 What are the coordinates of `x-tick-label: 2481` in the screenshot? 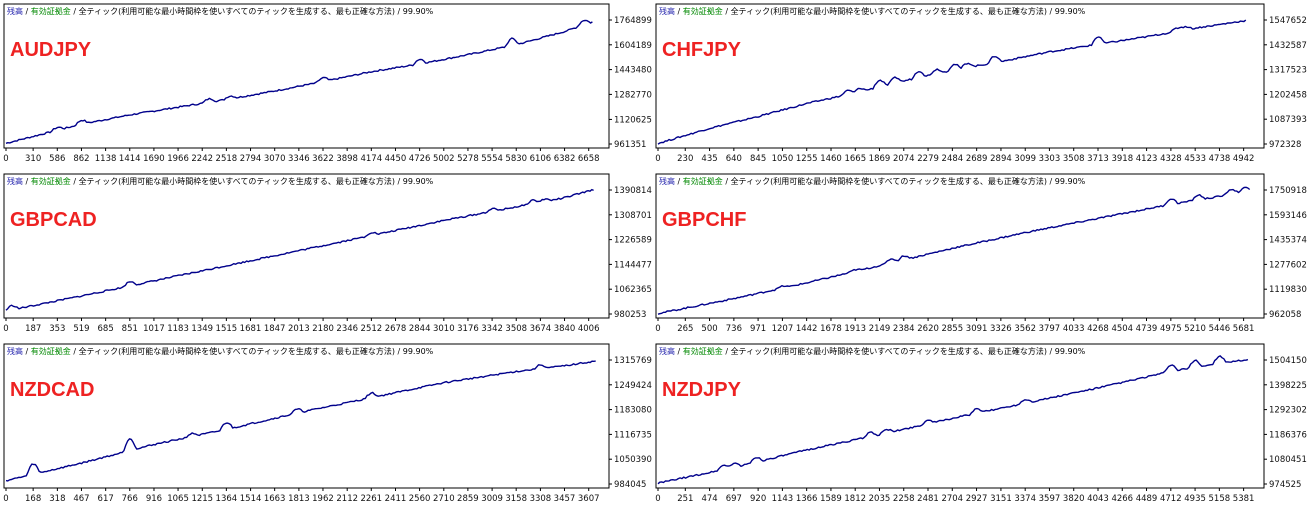 It's located at (928, 499).